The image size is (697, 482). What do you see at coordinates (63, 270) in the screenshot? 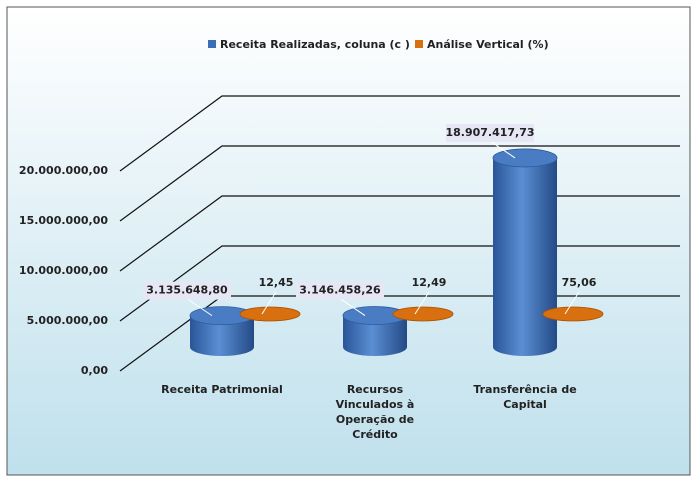
I see `y-tick-label: 10.000.000,00` at bounding box center [63, 270].